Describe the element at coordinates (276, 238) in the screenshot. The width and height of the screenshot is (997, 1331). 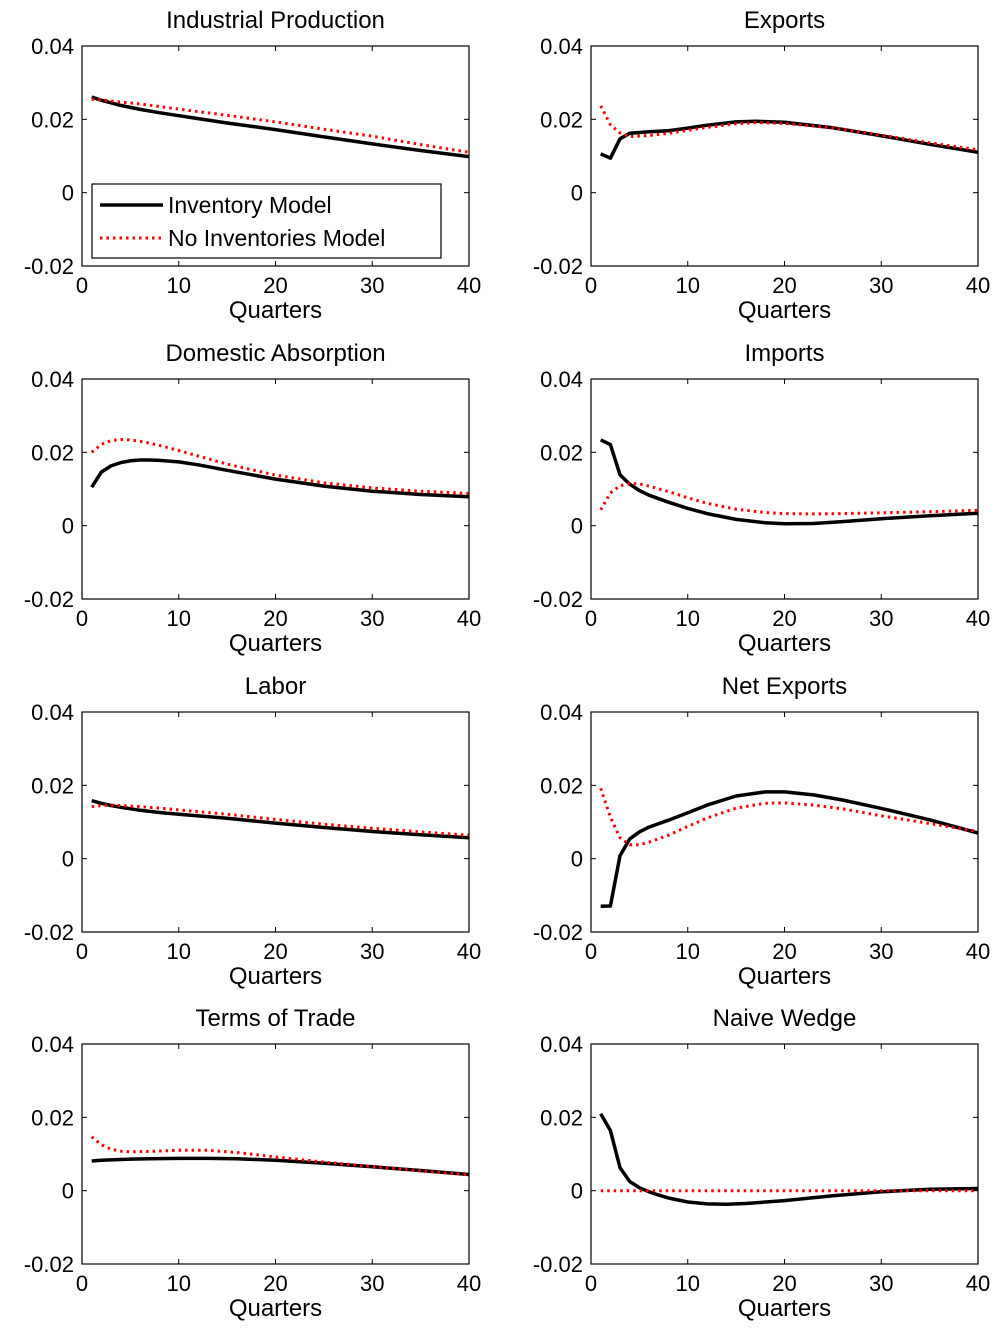
I see `legend-label: No Inventories Model` at that location.